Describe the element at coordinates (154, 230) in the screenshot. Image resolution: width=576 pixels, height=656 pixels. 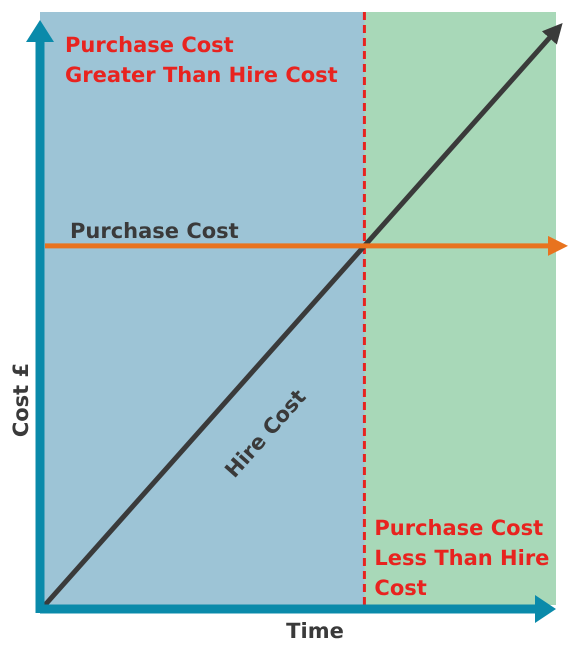
I see `series-label: Purchase Cost` at that location.